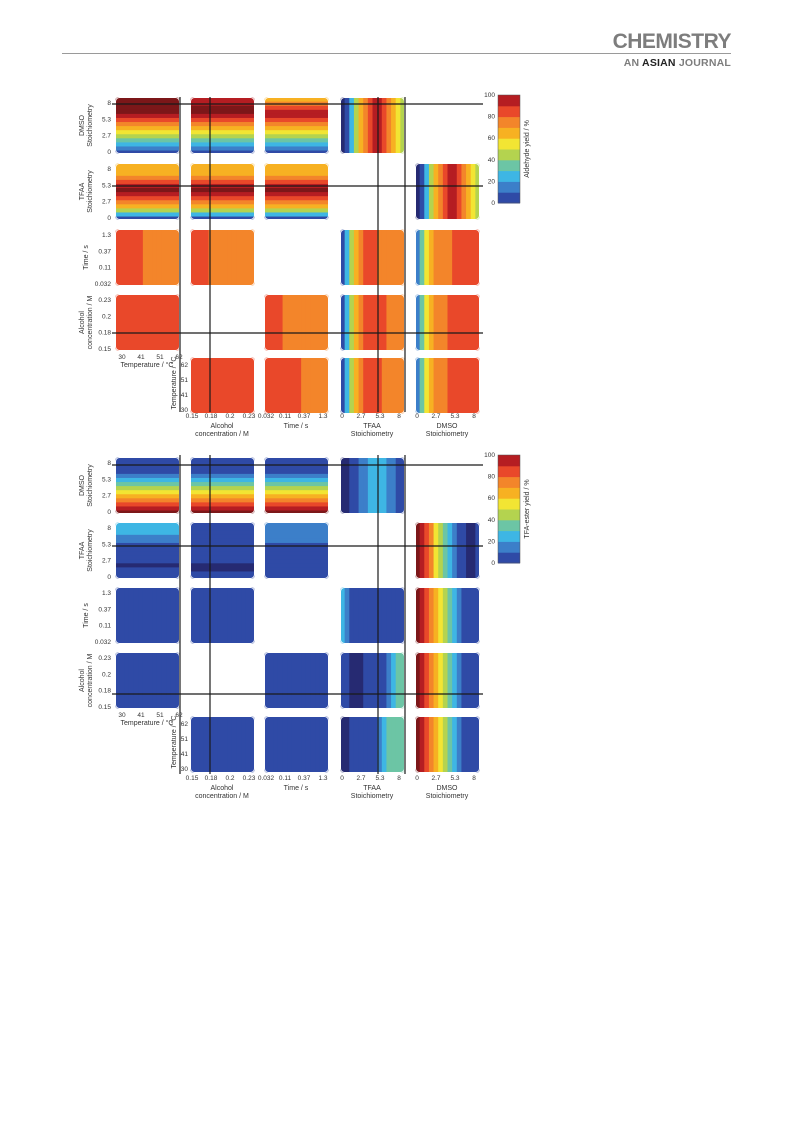 This screenshot has width=793, height=1121. I want to click on x-tick-label: 0.37, so click(304, 778).